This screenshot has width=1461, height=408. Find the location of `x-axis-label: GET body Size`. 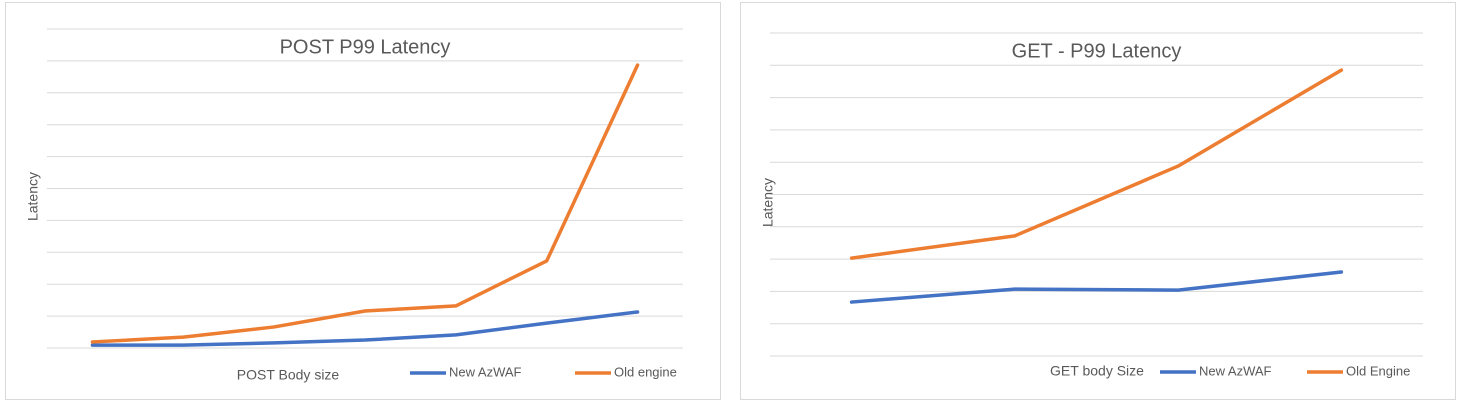

x-axis-label: GET body Size is located at coordinates (1097, 371).